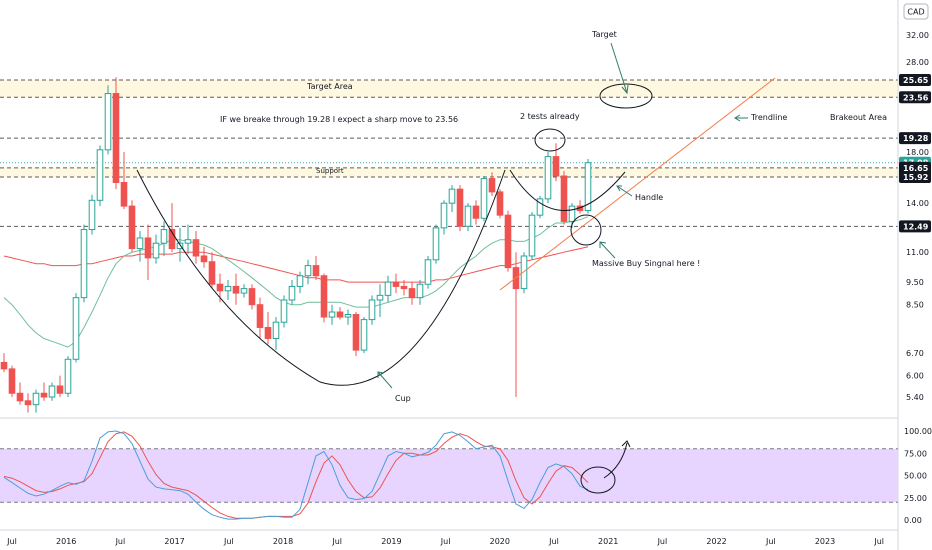  What do you see at coordinates (624, 191) in the screenshot?
I see `handle-arrow` at bounding box center [624, 191].